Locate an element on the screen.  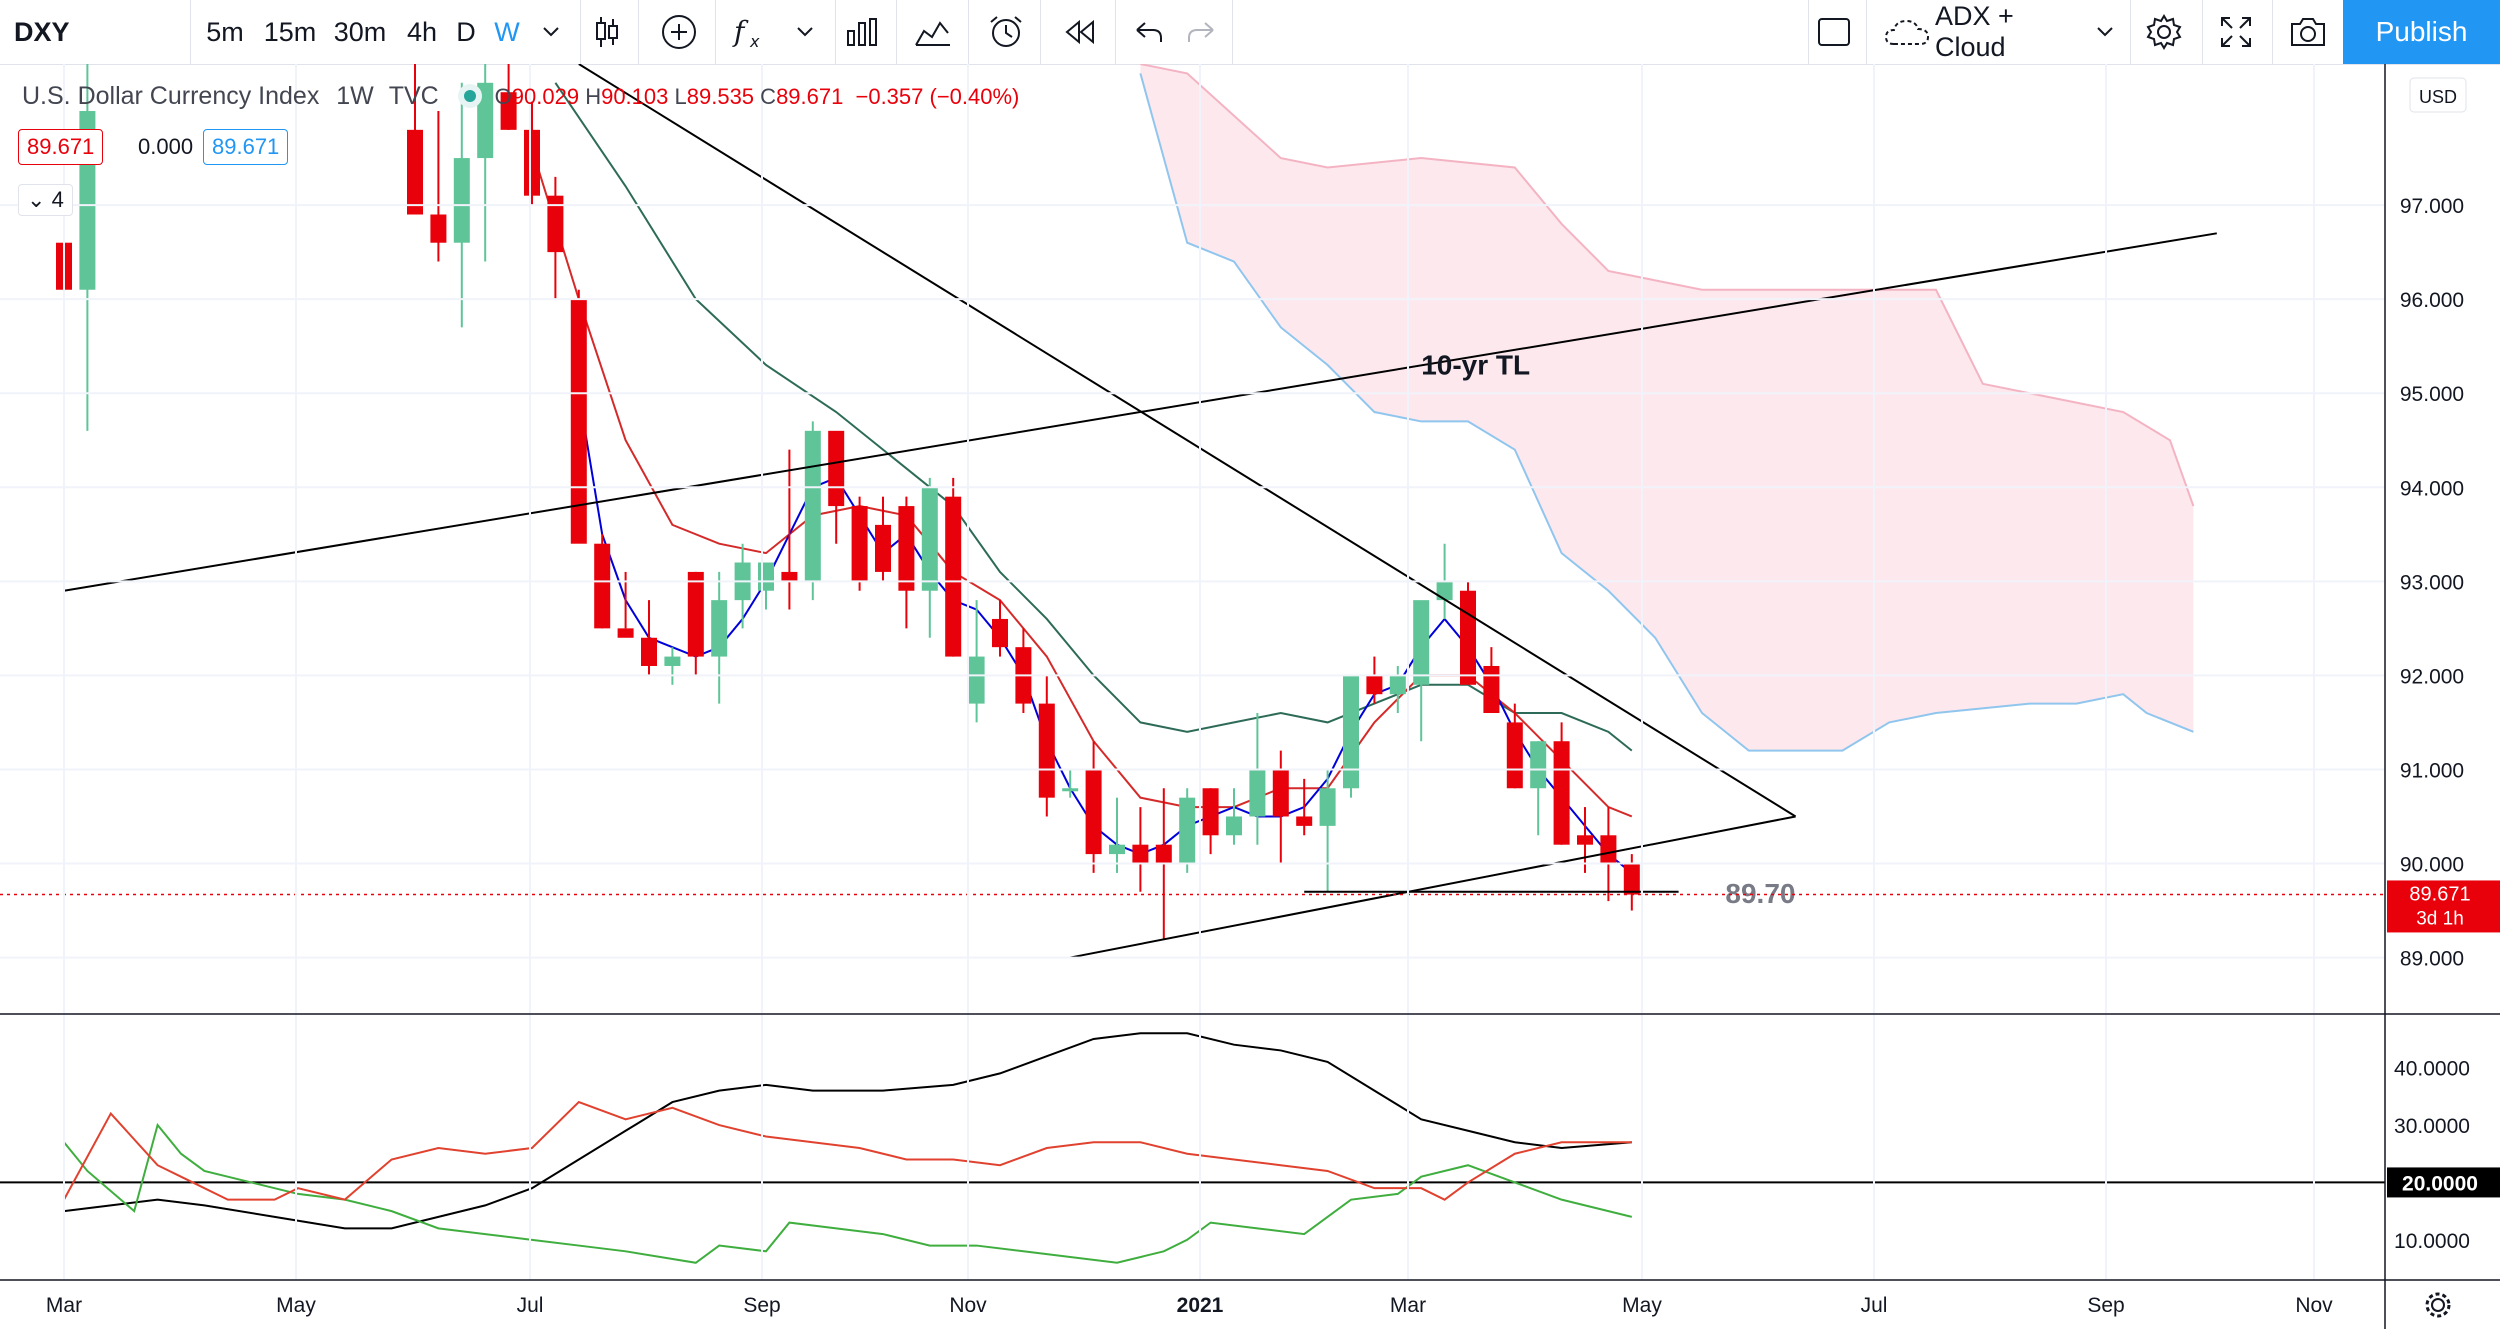
x-tick-label: Jul is located at coordinates (530, 1305).